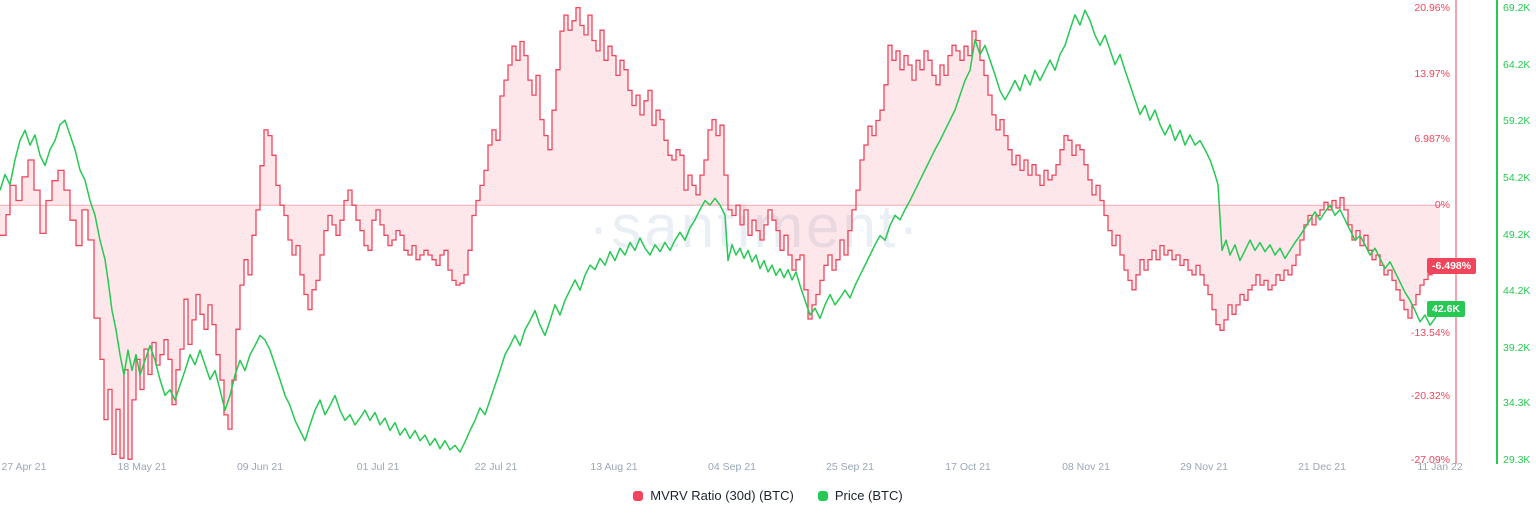 The image size is (1536, 520). What do you see at coordinates (1517, 347) in the screenshot?
I see `price-axis-tick-label: 39.2K` at bounding box center [1517, 347].